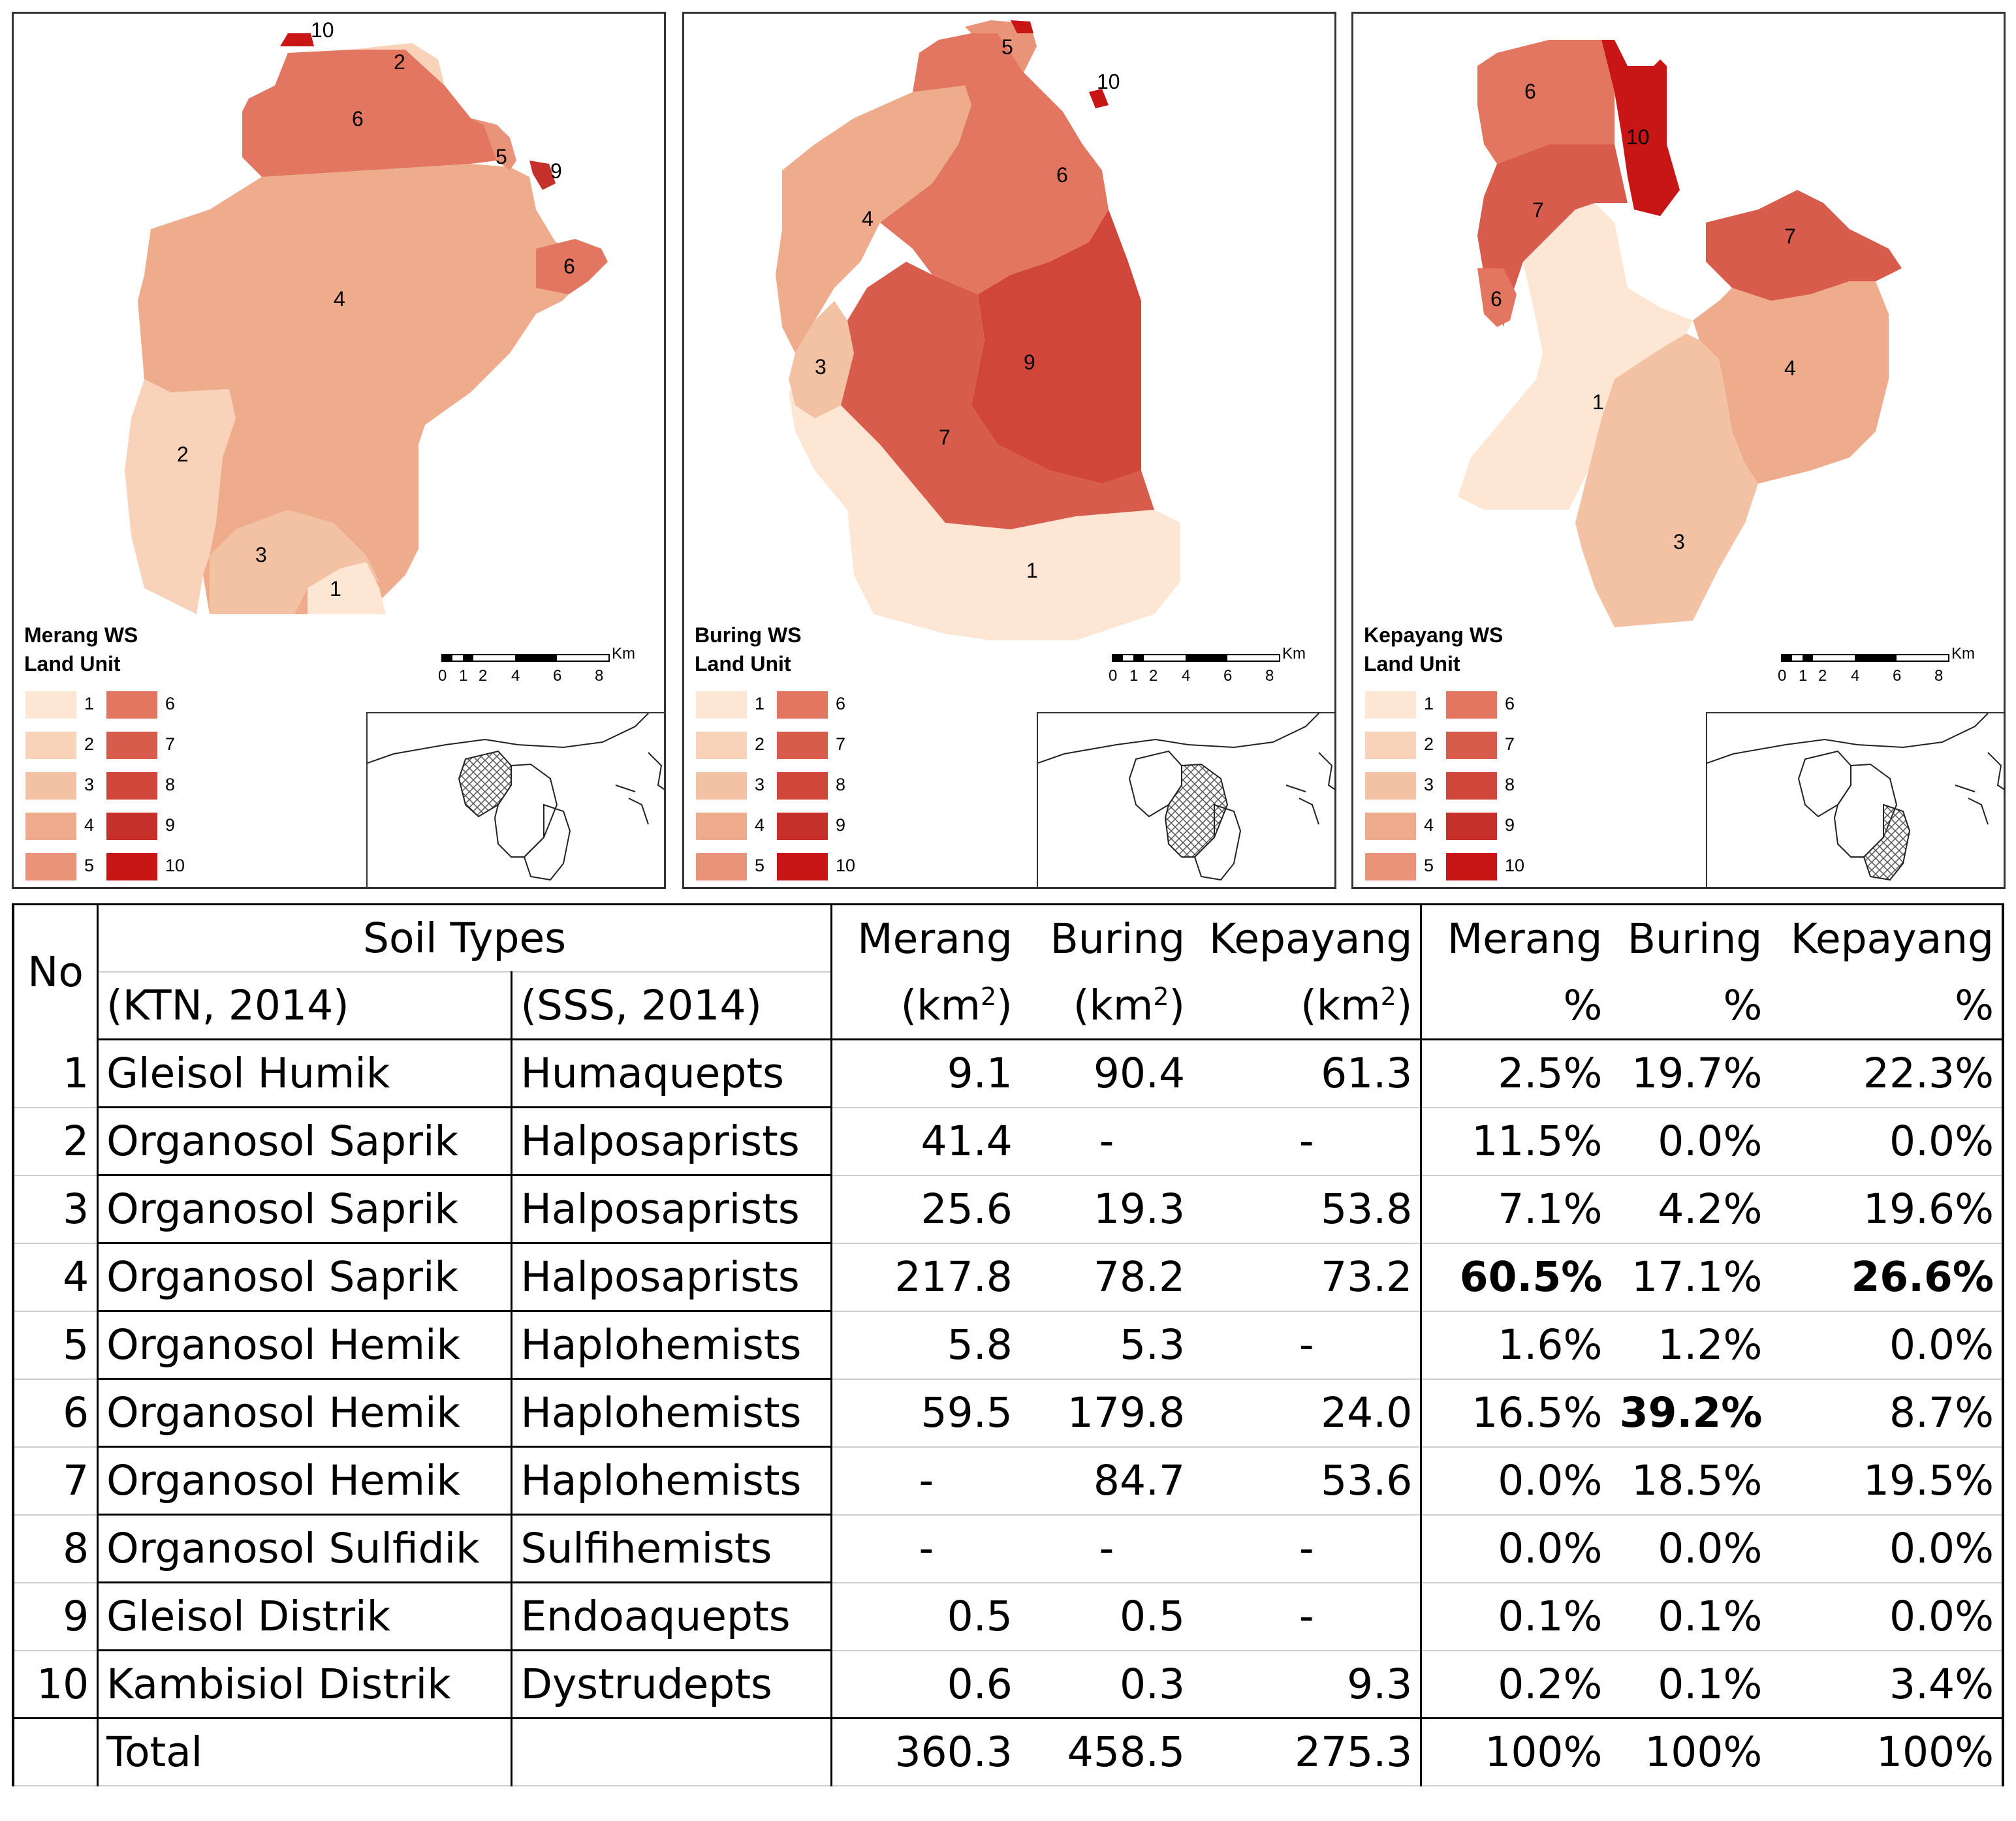 This screenshot has width=2016, height=1821. What do you see at coordinates (1538, 210) in the screenshot?
I see `kepayang-label-7: 7` at bounding box center [1538, 210].